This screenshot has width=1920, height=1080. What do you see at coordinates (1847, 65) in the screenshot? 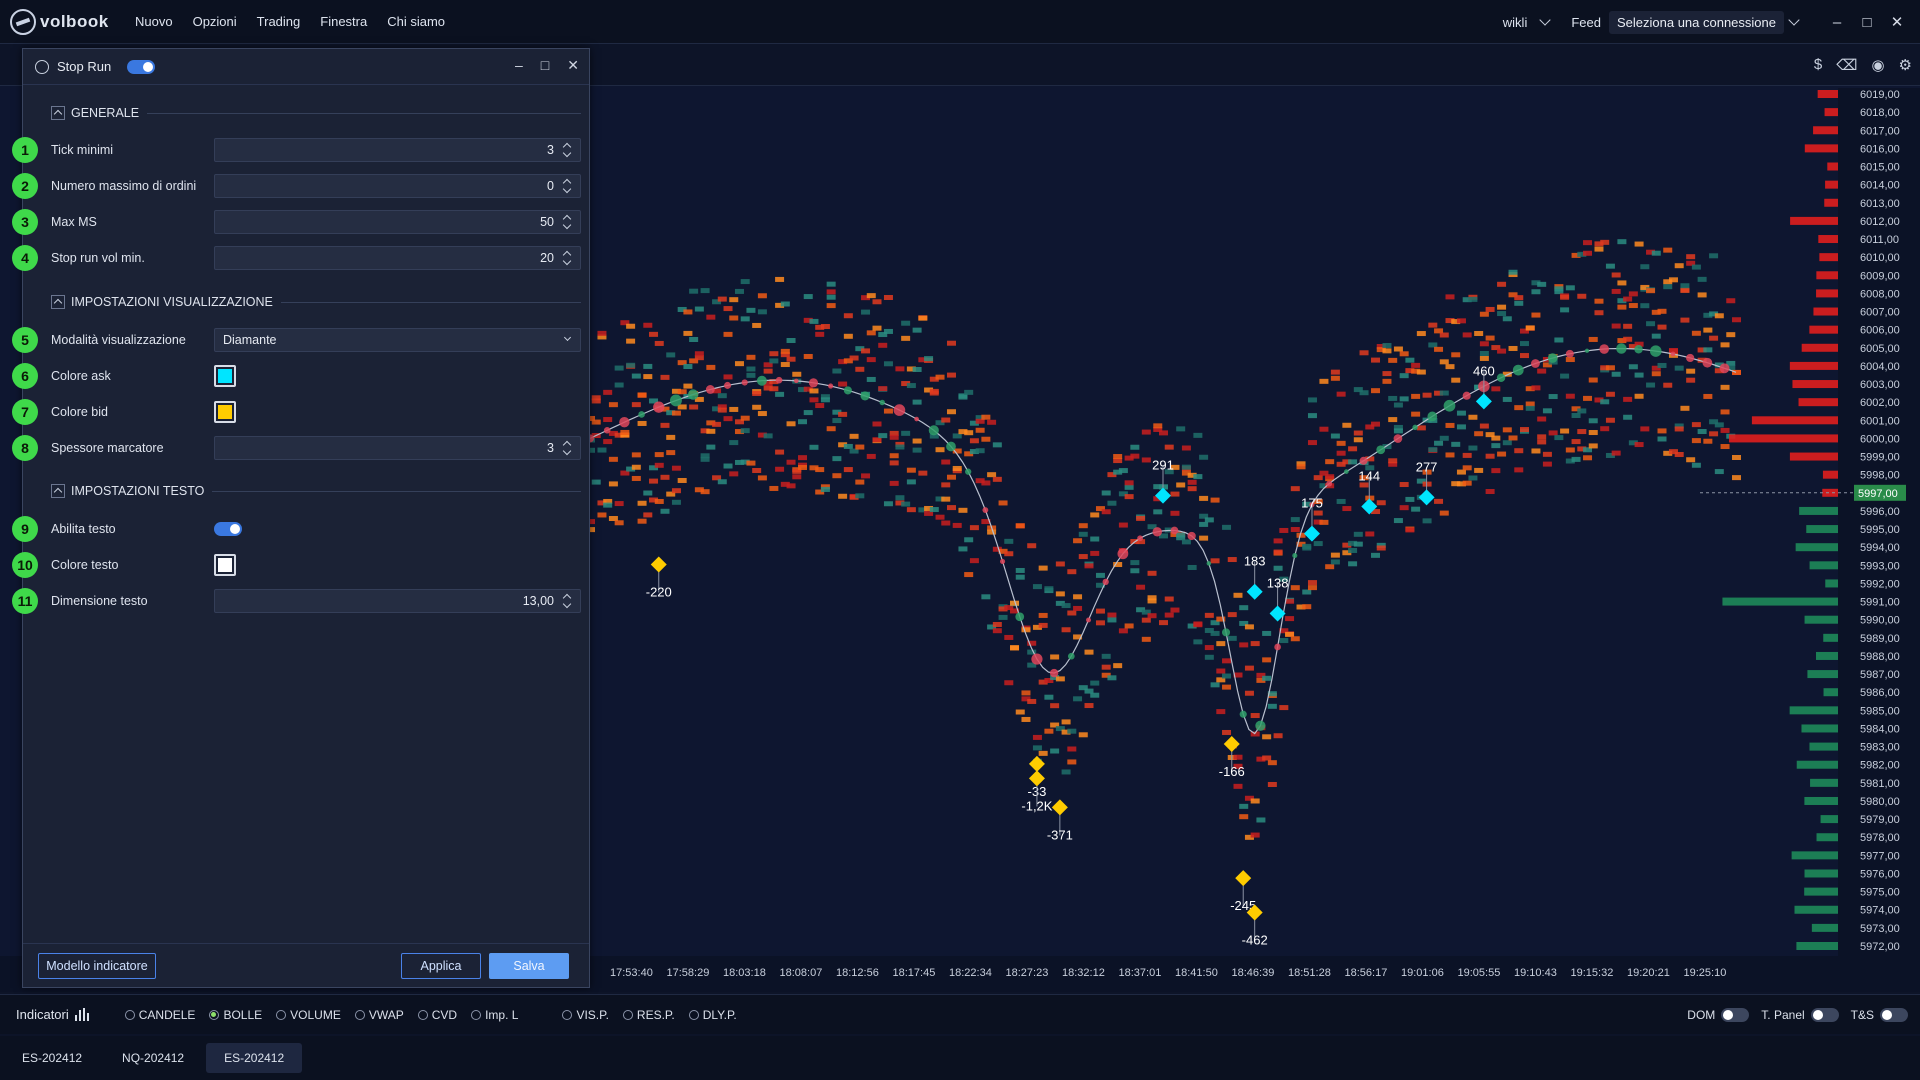
I see `eraser-icon: ⌫` at bounding box center [1847, 65].